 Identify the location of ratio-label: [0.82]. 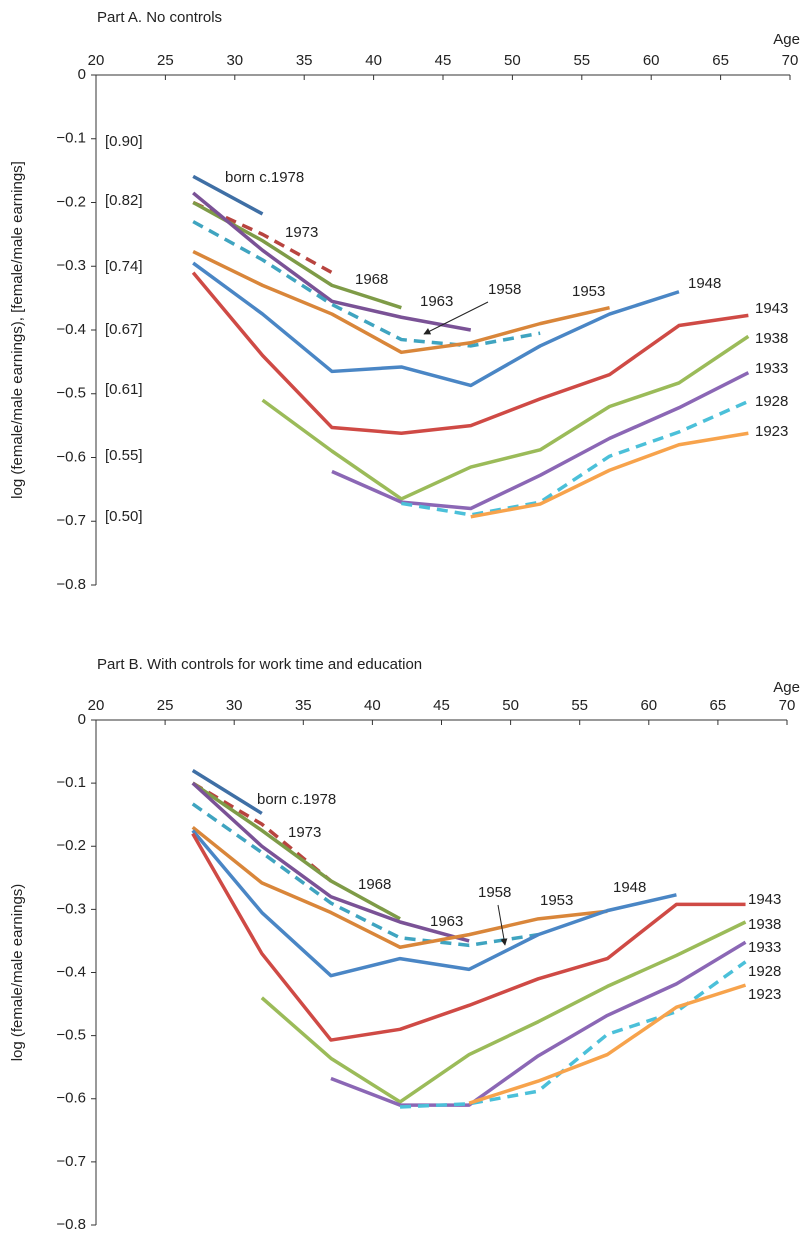
(124, 200).